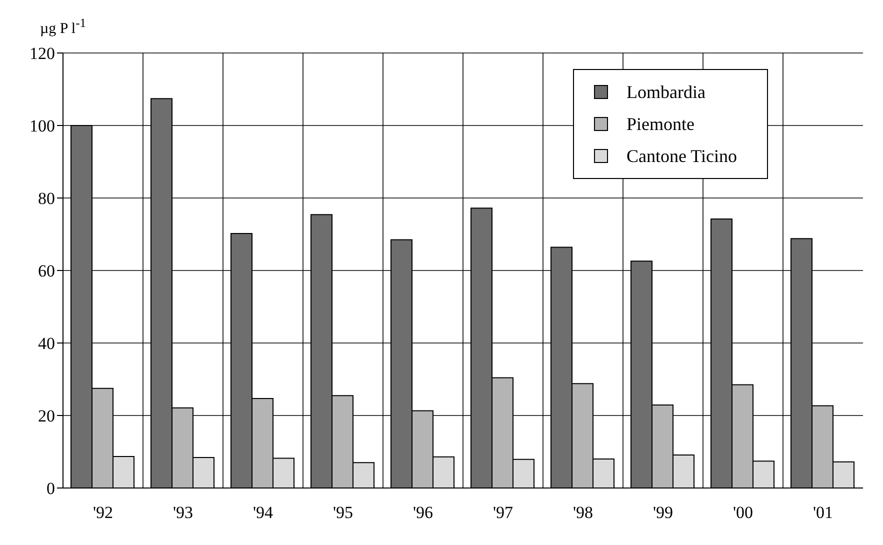  I want to click on y-tick-label: 120, so click(42, 54).